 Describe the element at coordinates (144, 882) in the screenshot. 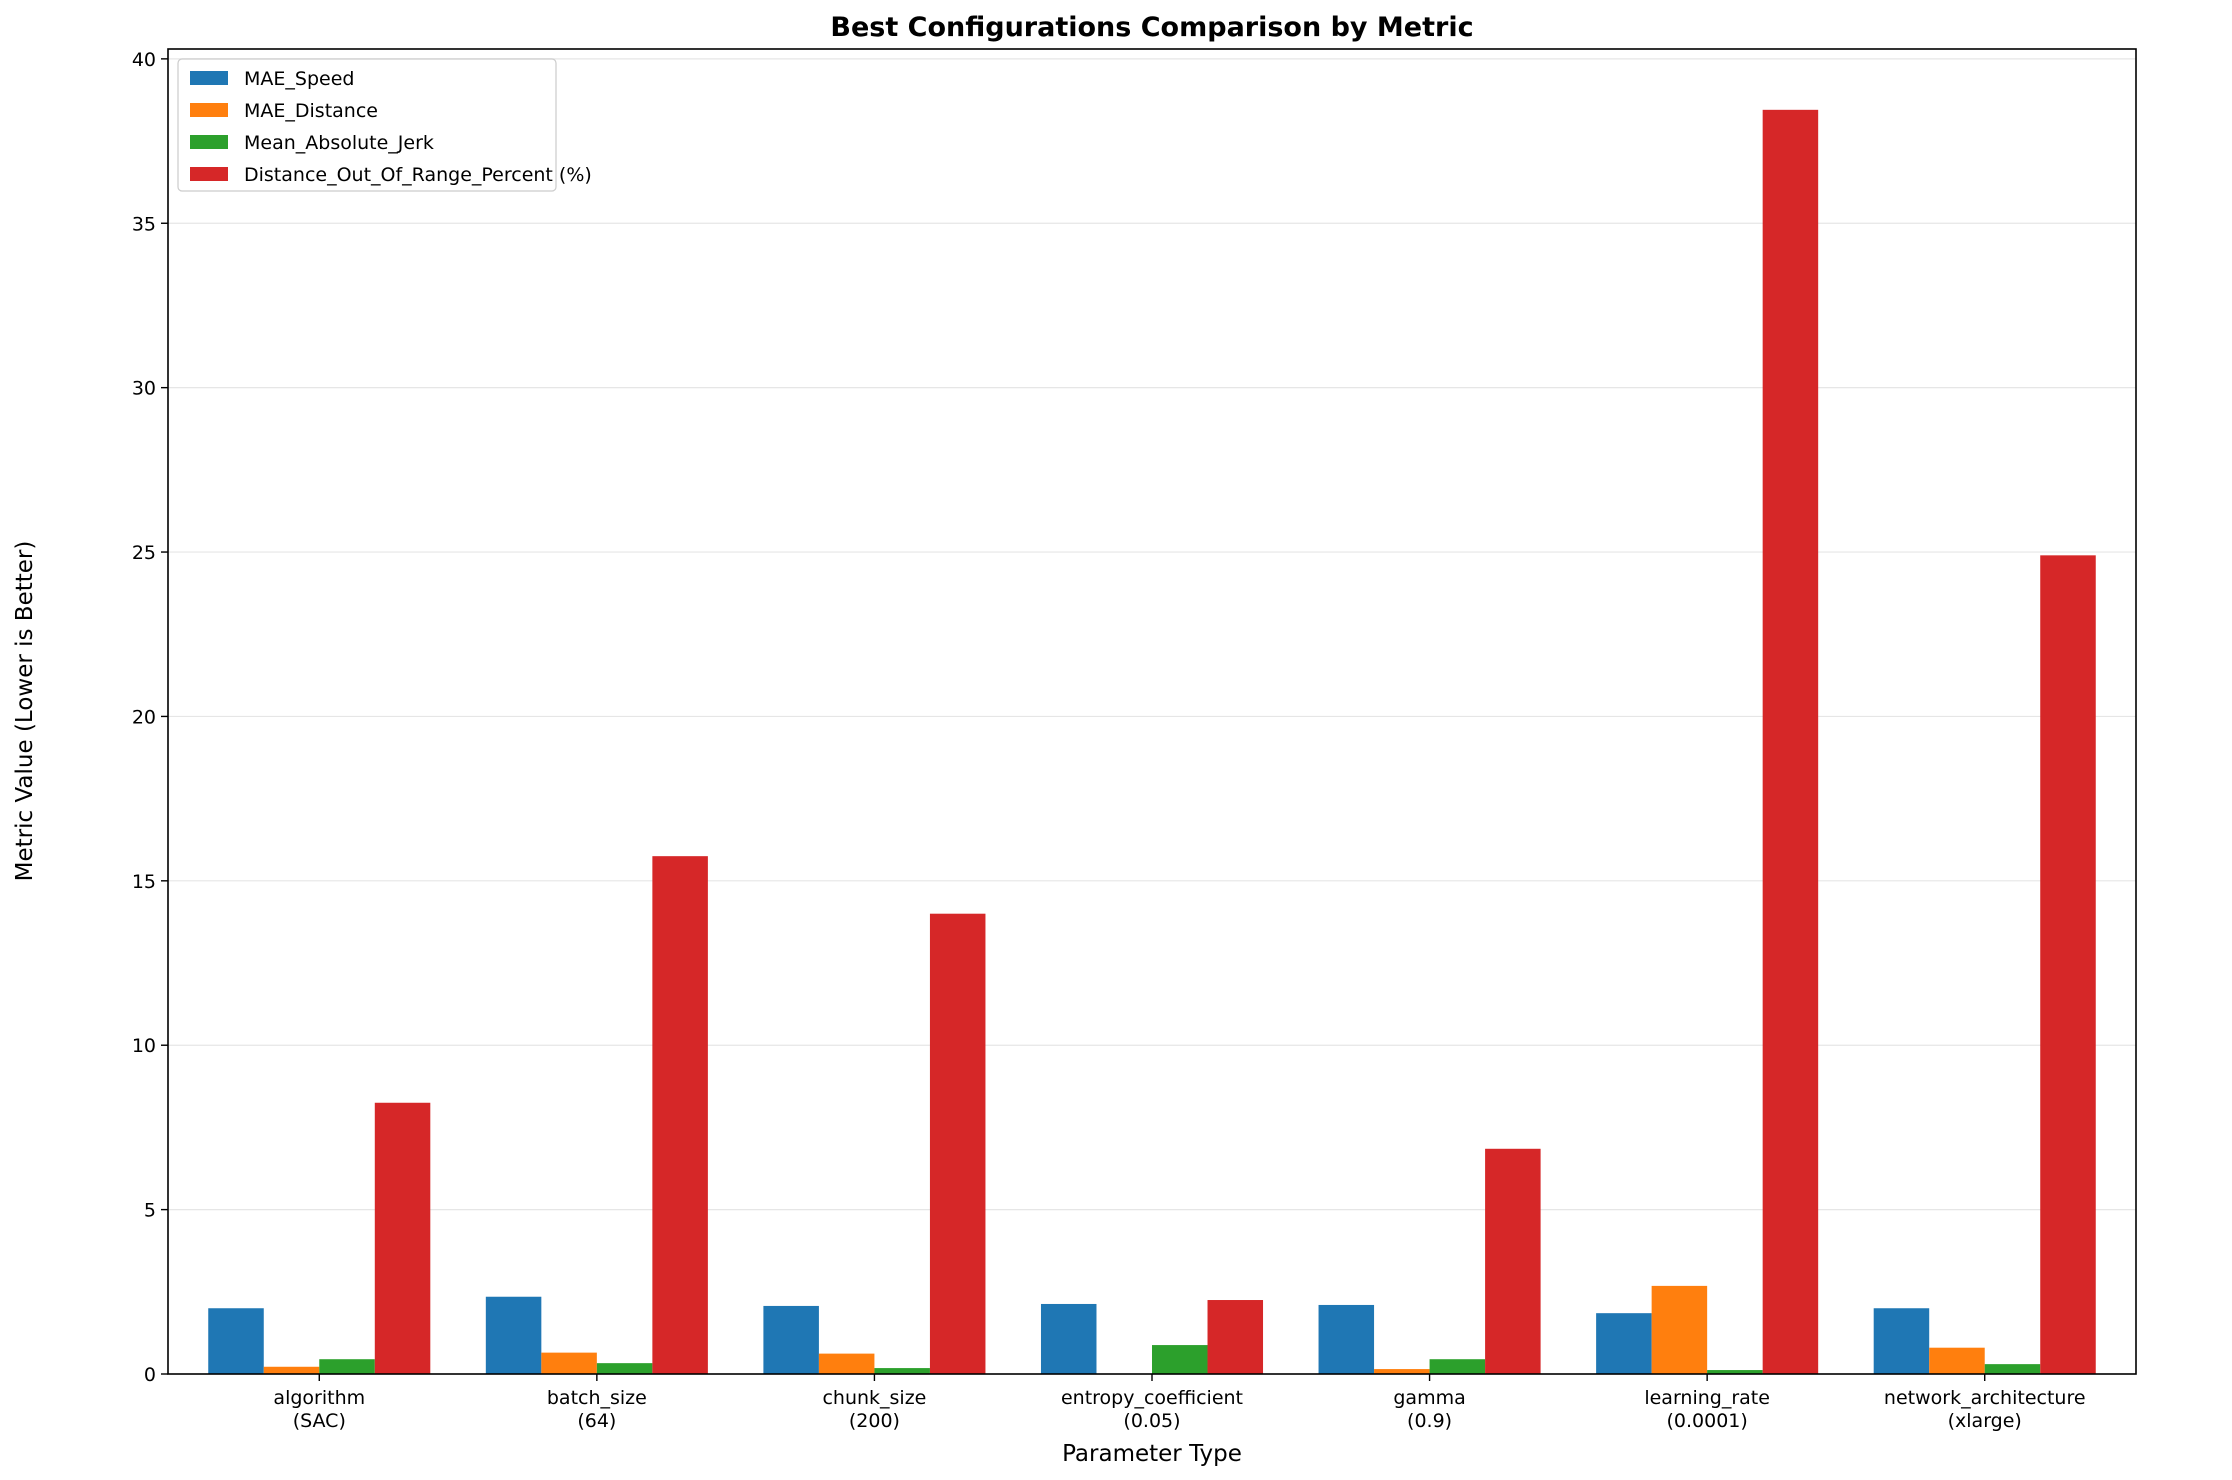

I see `y-tick-label: 15` at that location.